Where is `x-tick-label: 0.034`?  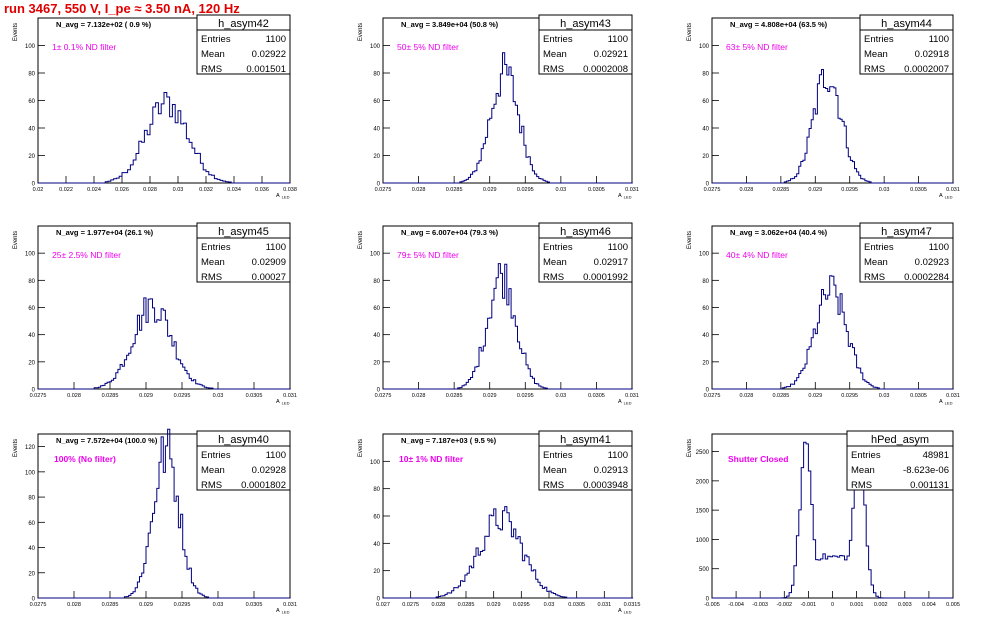 x-tick-label: 0.034 is located at coordinates (234, 190).